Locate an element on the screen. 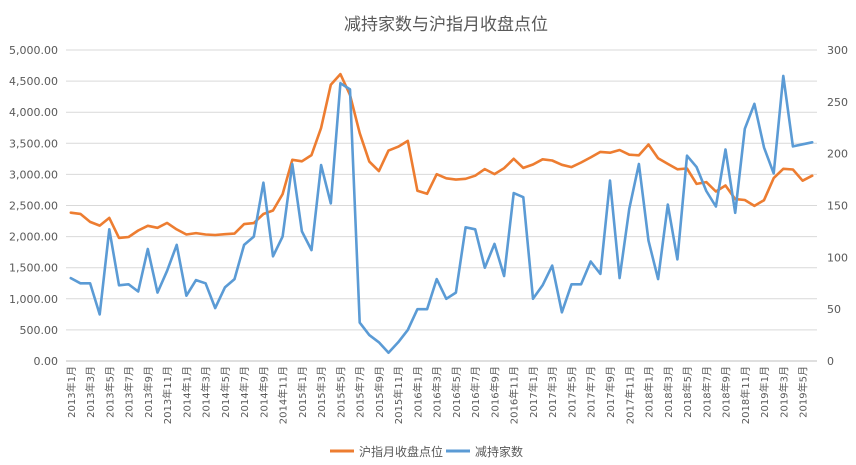  y-right-tick-label: 50 is located at coordinates (834, 309).